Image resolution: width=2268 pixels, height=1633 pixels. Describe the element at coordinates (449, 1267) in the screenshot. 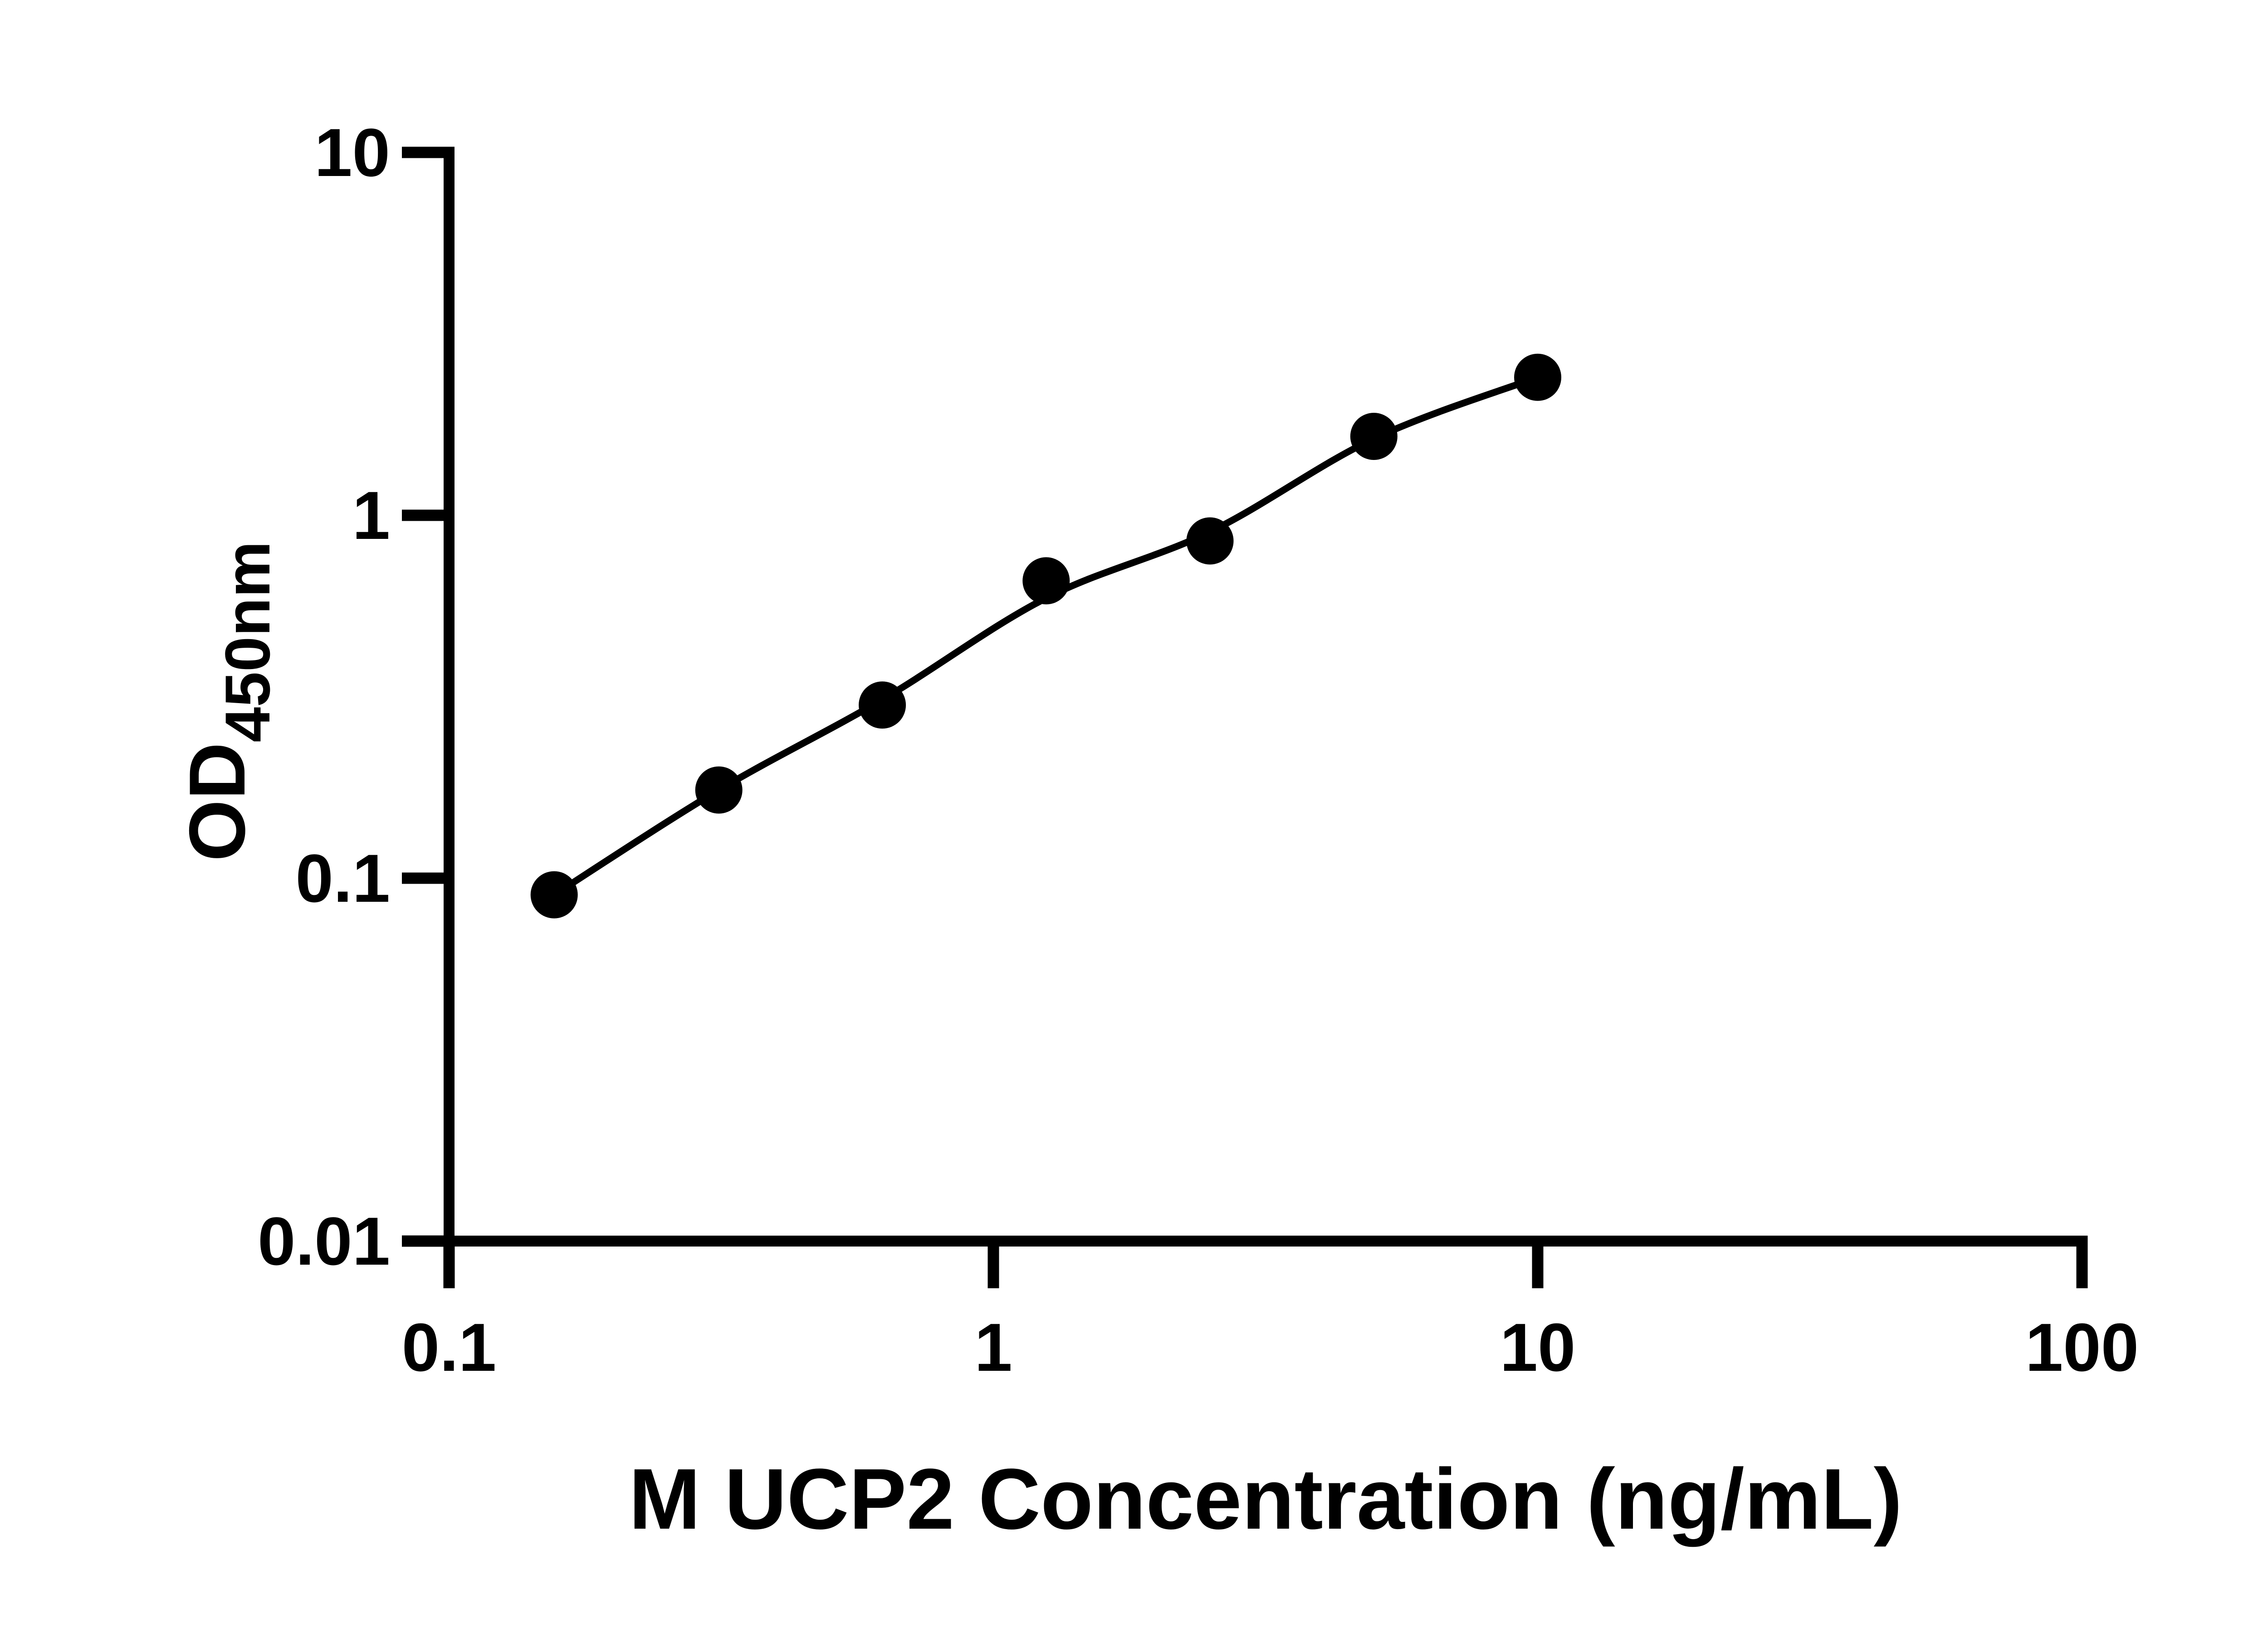

I see `x-tick-0.1` at that location.